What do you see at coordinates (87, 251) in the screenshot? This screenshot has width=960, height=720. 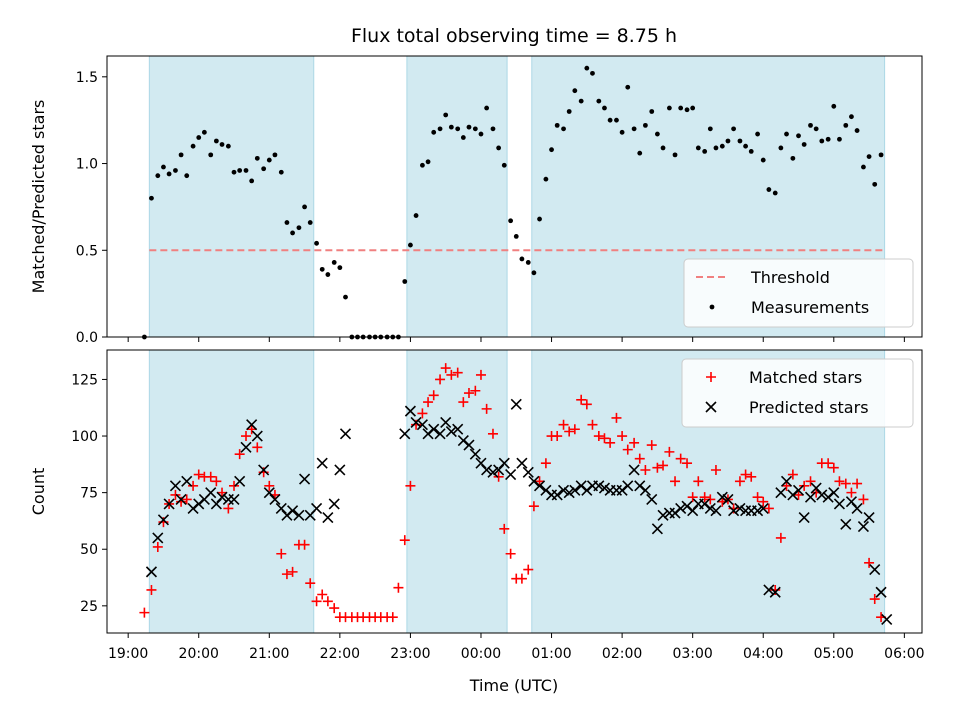 I see `y-tick-label: 0.5` at bounding box center [87, 251].